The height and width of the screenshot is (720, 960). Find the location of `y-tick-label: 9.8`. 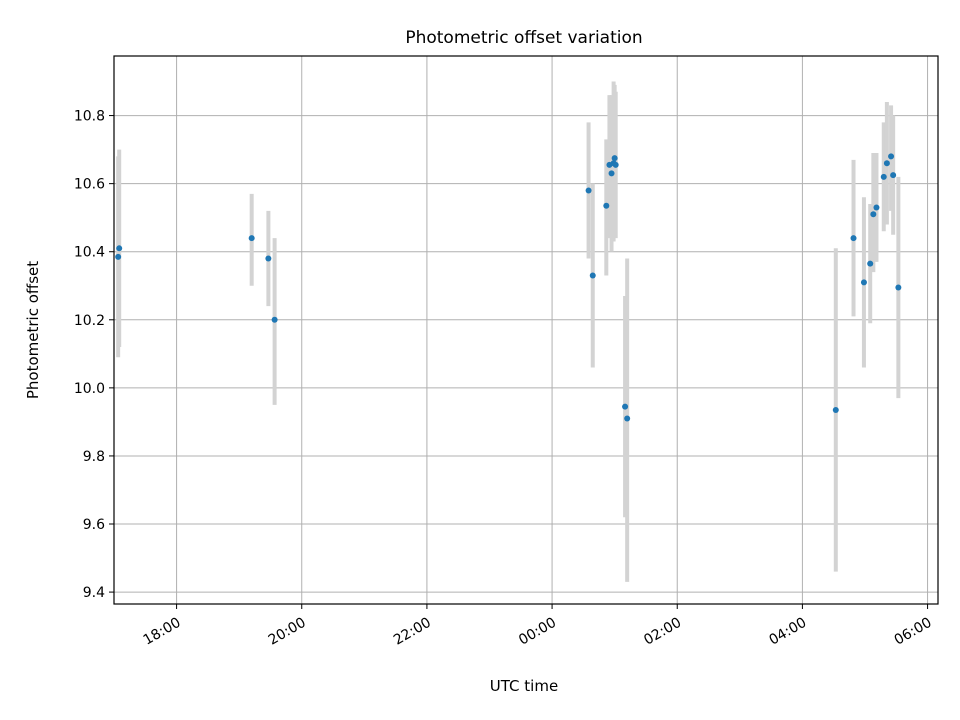

y-tick-label: 9.8 is located at coordinates (94, 457).